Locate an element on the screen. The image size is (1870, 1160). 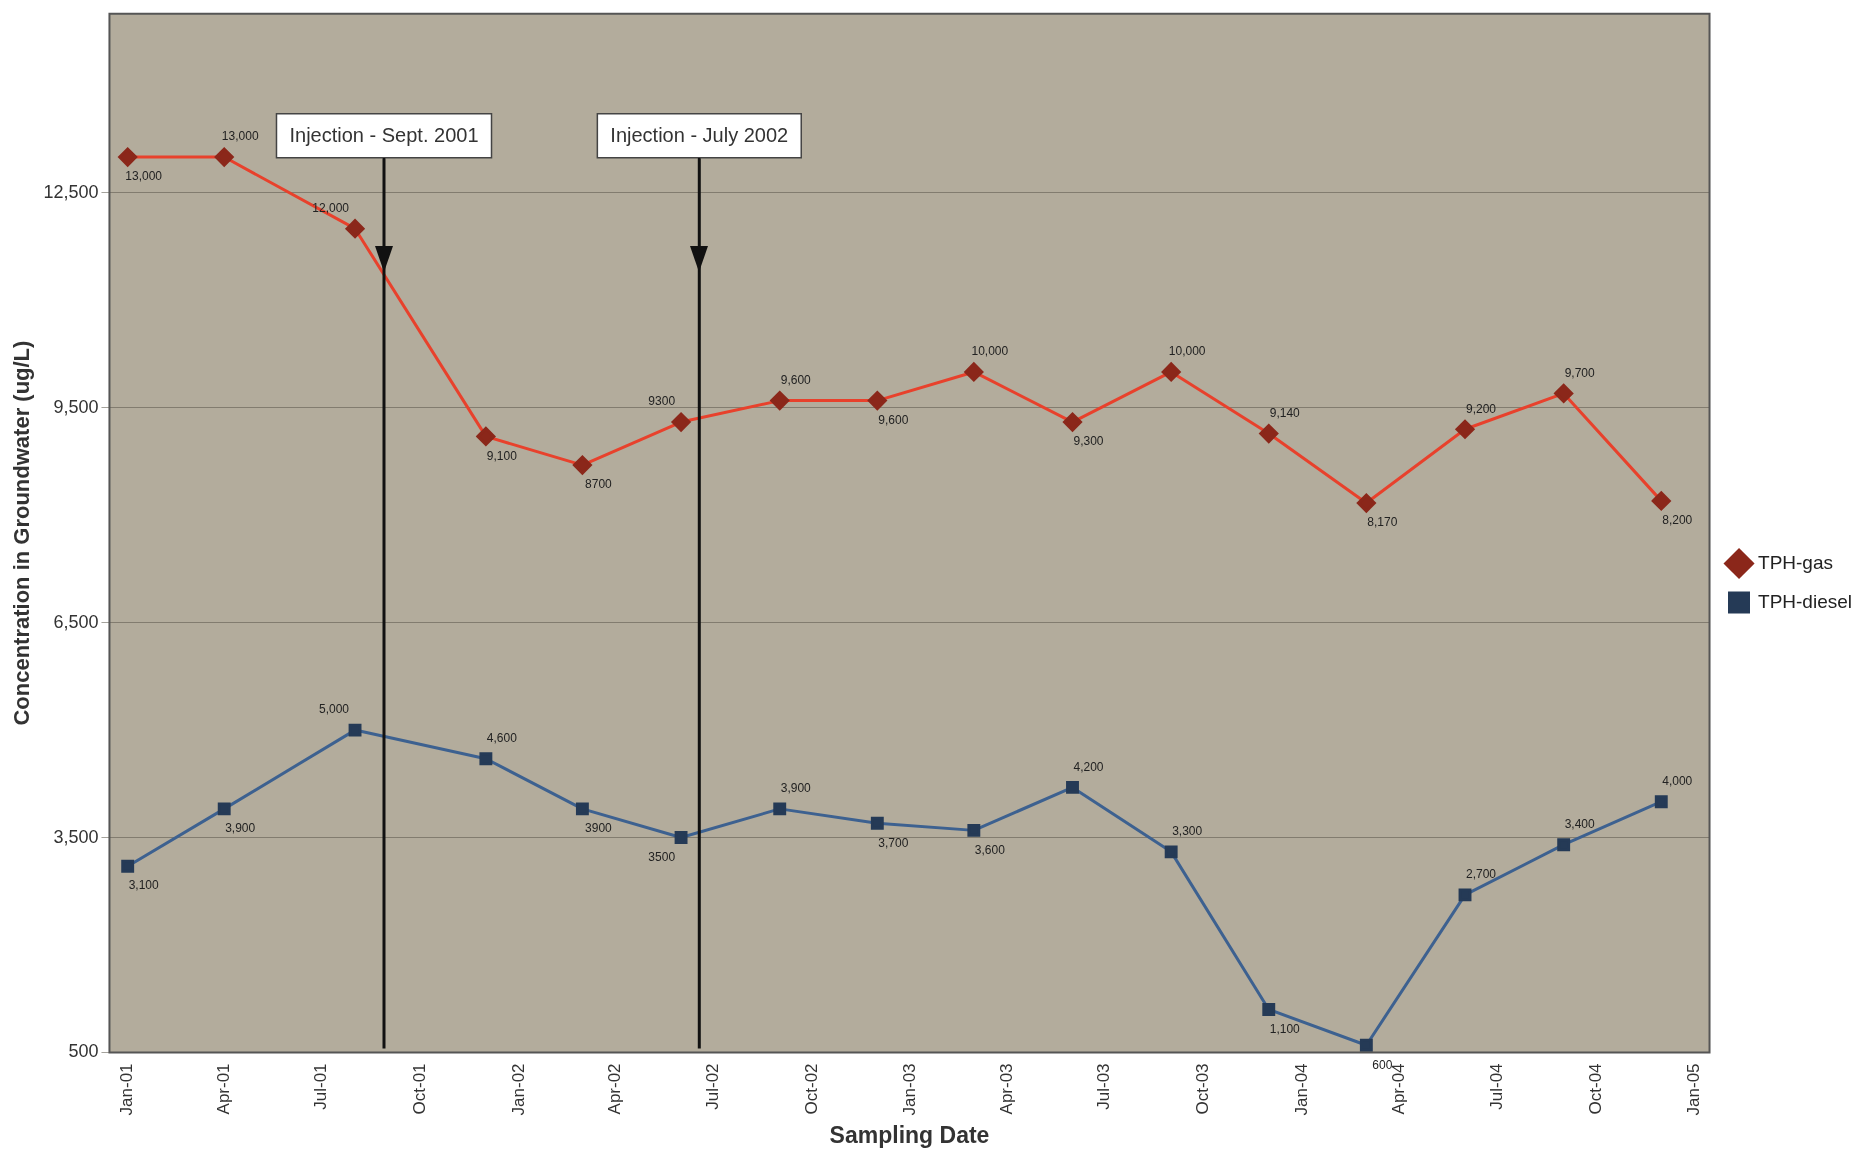
data-label: 600 is located at coordinates (1382, 1064).